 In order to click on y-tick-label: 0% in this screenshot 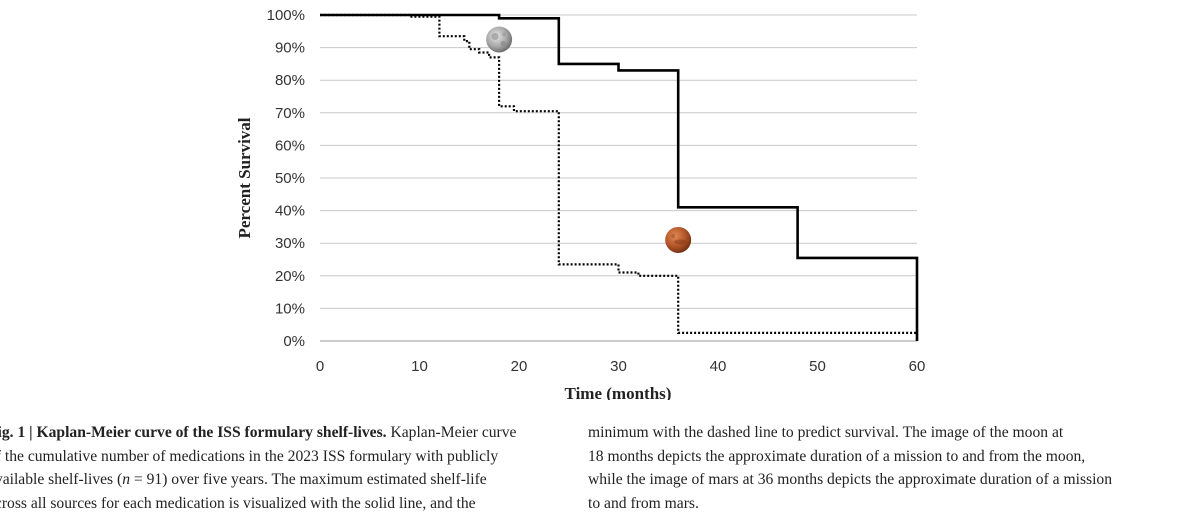, I will do `click(294, 341)`.